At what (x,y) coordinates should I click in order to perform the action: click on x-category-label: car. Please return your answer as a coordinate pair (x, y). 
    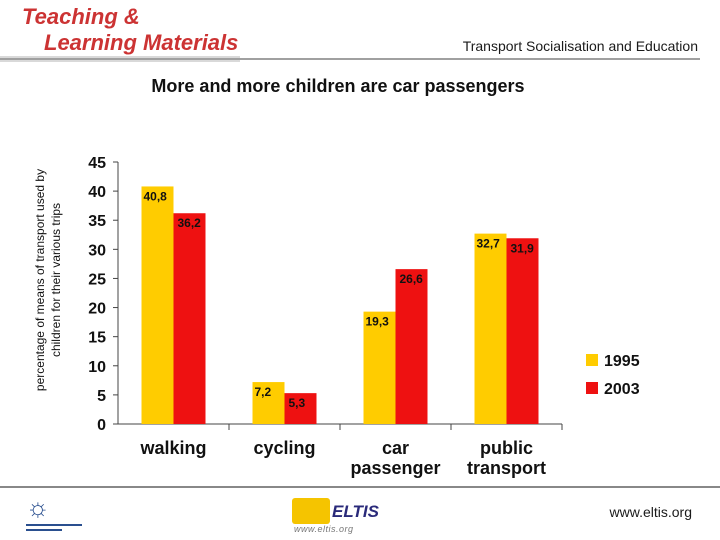
    Looking at the image, I should click on (395, 448).